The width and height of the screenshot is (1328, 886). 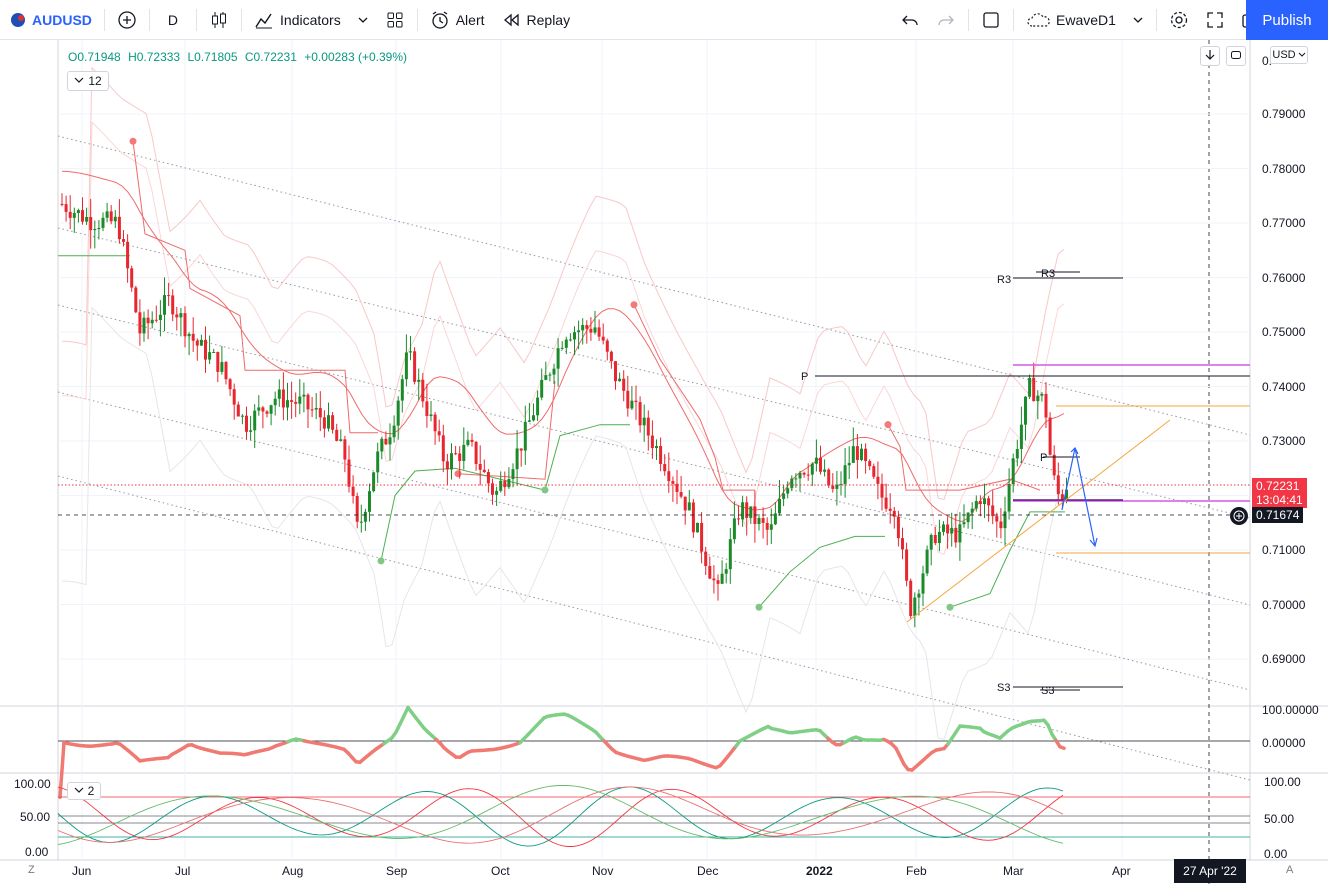 I want to click on osc-tick-0: 0.00000, so click(x=1284, y=743).